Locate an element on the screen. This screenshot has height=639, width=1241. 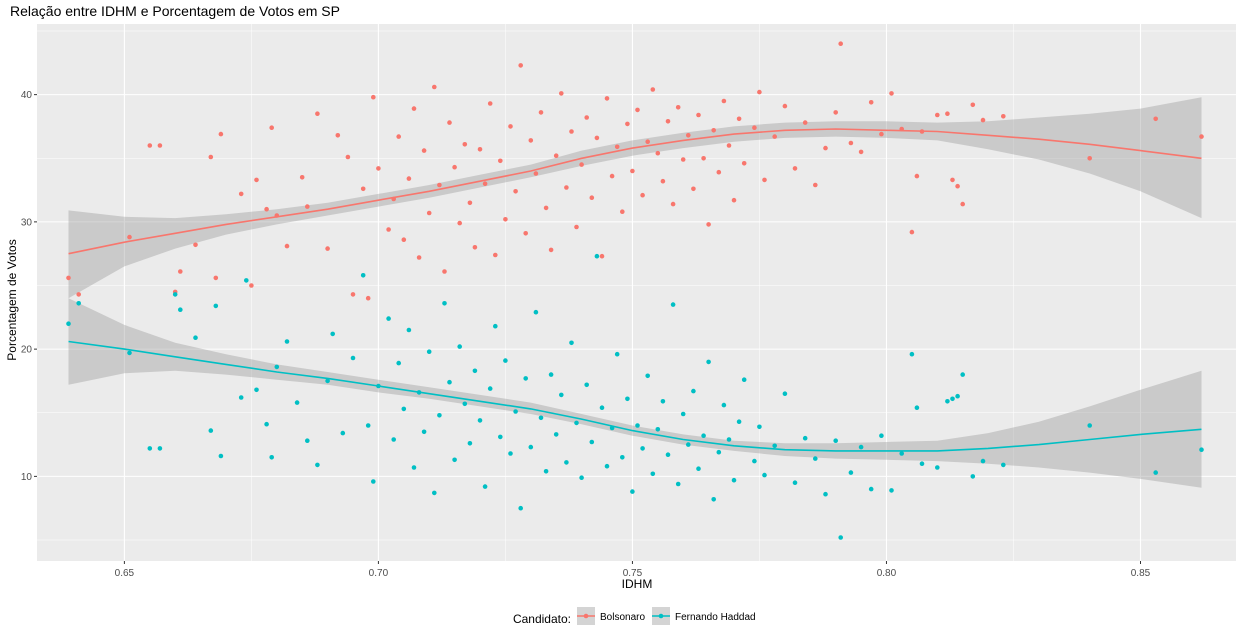
x-tick-label: 0.80 is located at coordinates (887, 573).